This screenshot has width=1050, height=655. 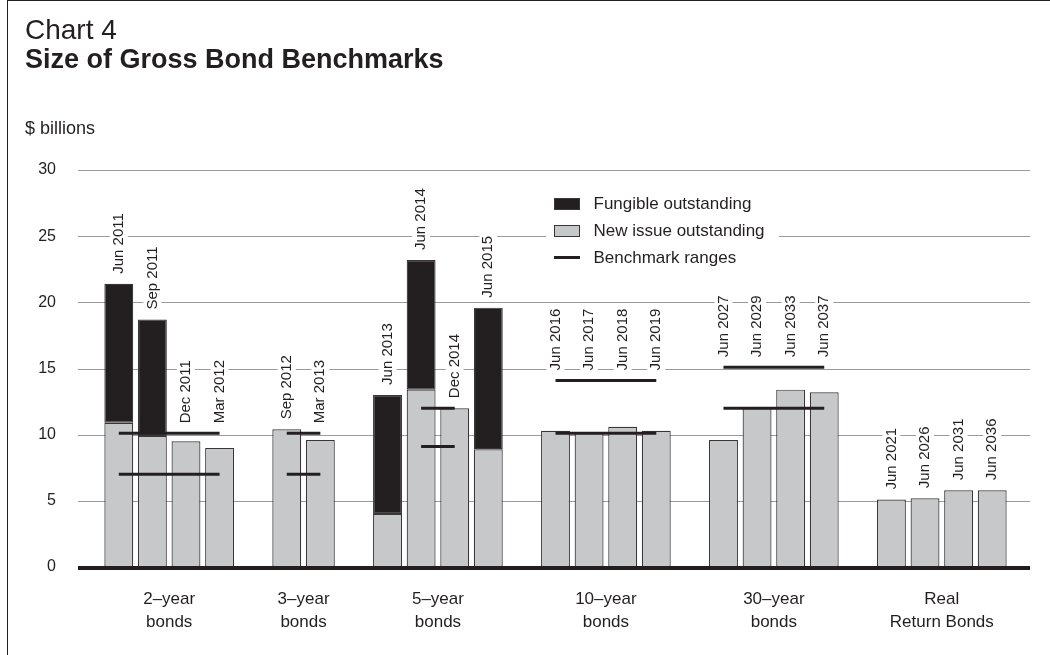 What do you see at coordinates (924, 457) in the screenshot?
I see `x-tick-label: Jun 2026` at bounding box center [924, 457].